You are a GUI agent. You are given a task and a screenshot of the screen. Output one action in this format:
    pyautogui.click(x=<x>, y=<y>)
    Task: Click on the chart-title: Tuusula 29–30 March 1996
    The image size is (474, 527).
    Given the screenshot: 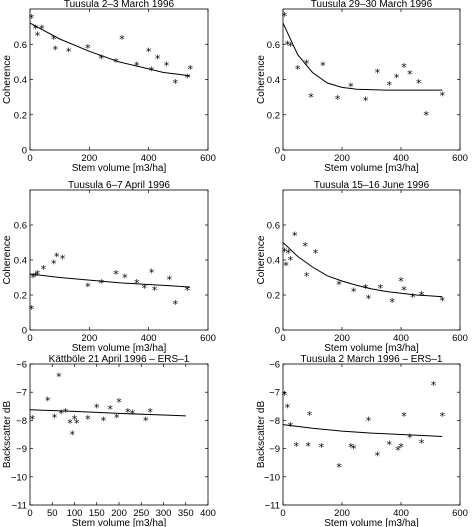 What is the action you would take?
    pyautogui.click(x=372, y=5)
    